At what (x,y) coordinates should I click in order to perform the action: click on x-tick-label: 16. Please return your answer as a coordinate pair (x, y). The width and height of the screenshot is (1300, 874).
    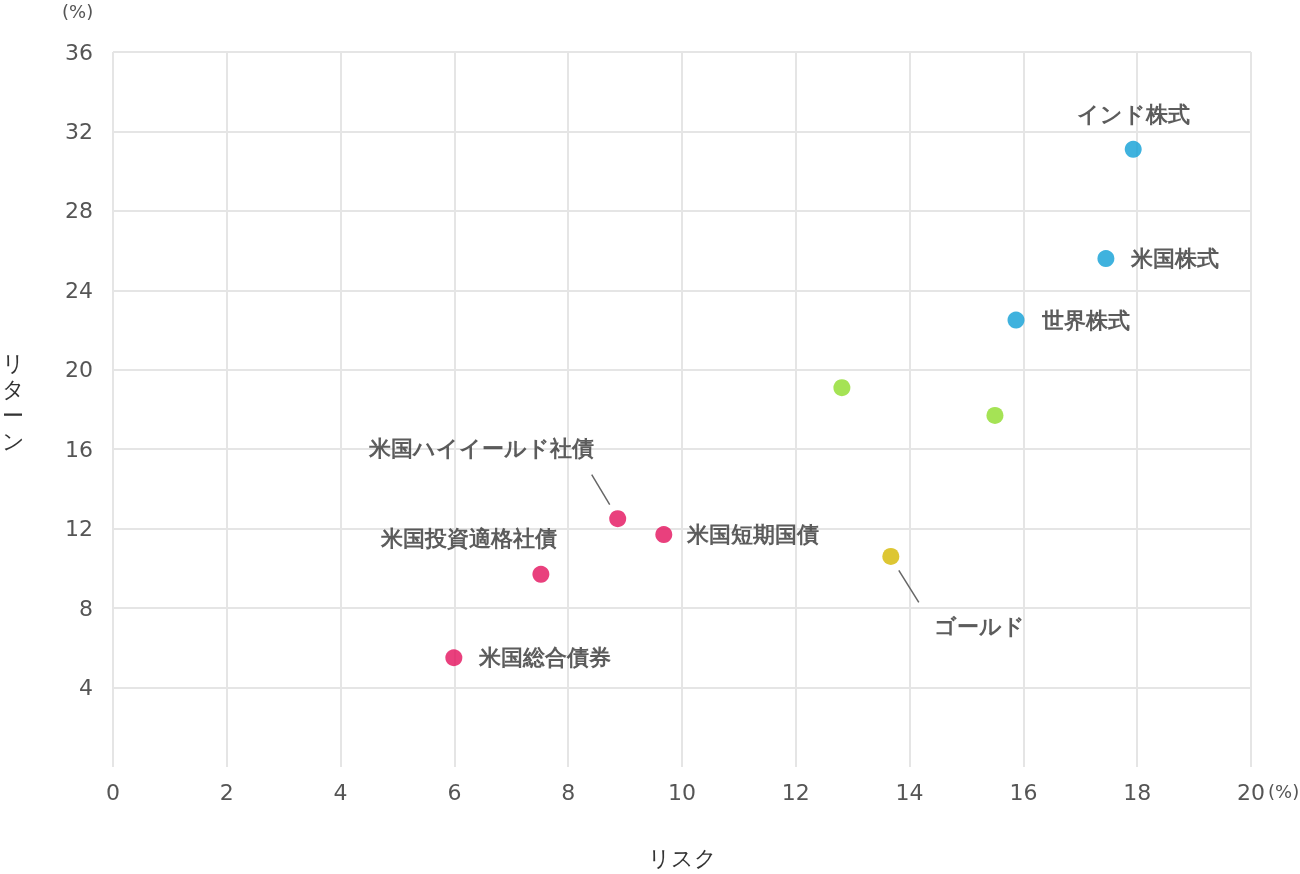
    Looking at the image, I should click on (1023, 792).